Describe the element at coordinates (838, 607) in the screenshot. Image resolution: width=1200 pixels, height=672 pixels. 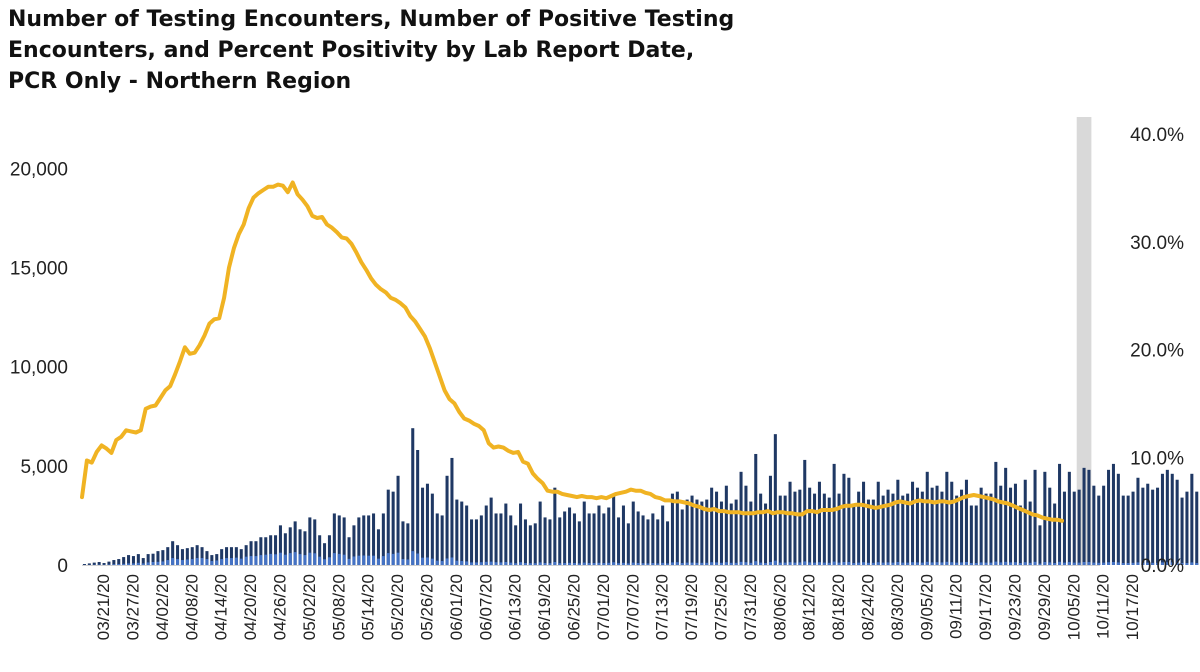
I see `x-axis-tick-label: 08/18/20` at that location.